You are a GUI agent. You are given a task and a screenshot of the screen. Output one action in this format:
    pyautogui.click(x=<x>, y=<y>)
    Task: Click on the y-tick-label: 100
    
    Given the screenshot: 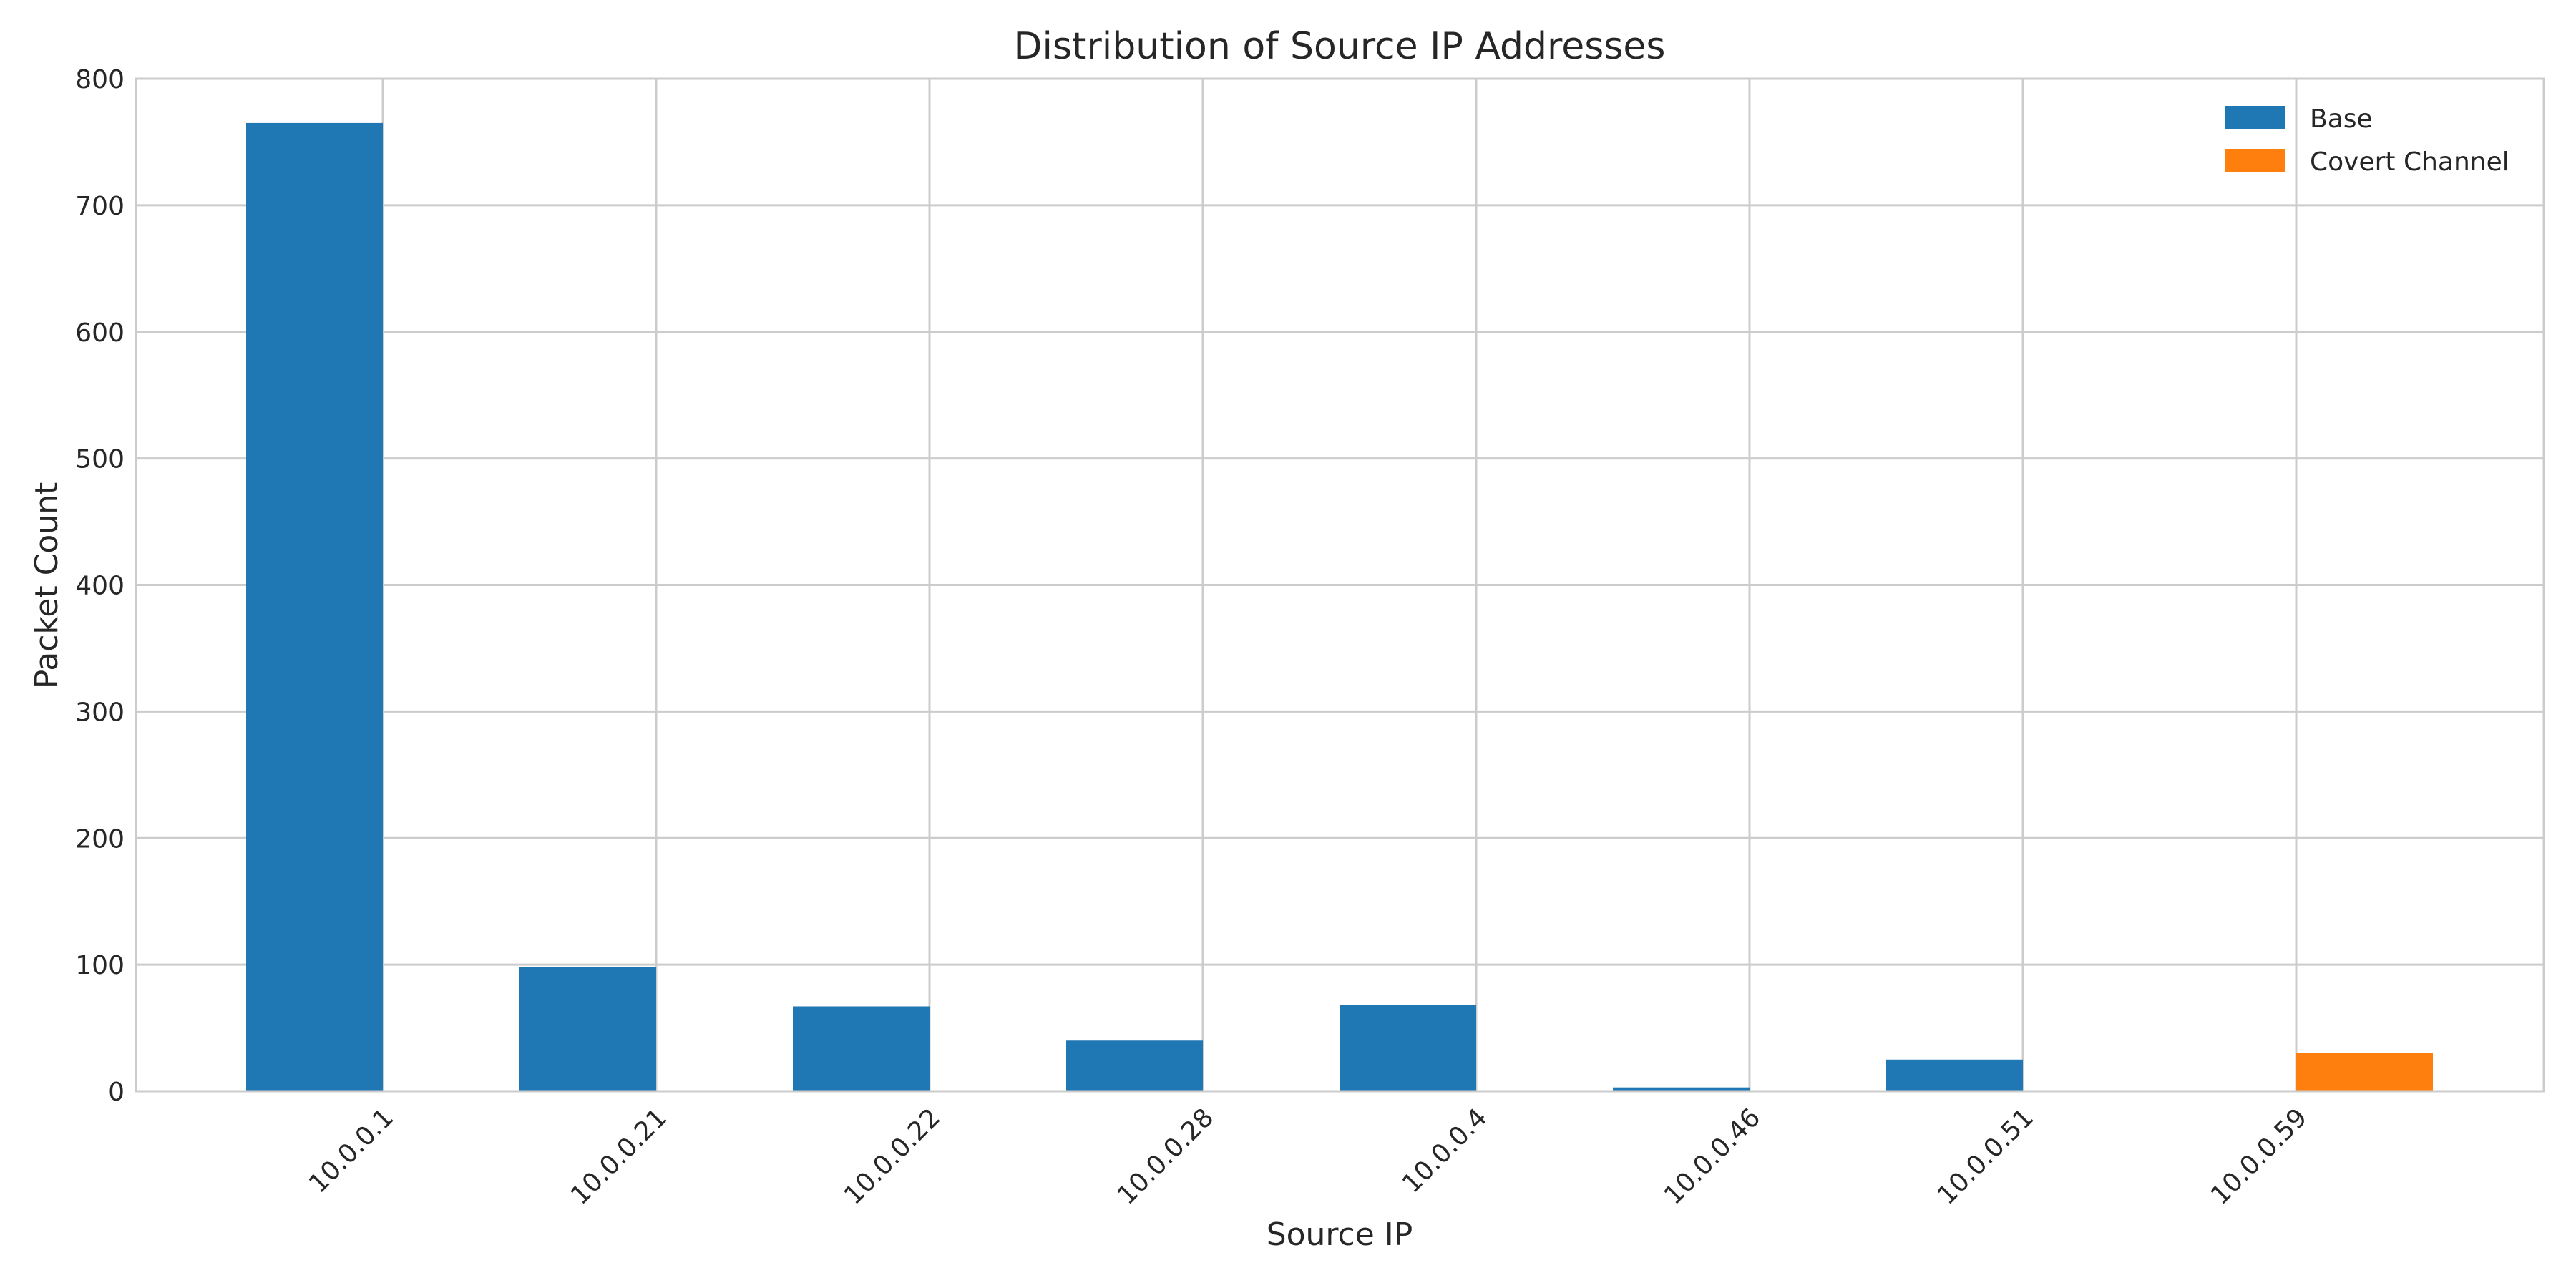 What is the action you would take?
    pyautogui.click(x=100, y=965)
    